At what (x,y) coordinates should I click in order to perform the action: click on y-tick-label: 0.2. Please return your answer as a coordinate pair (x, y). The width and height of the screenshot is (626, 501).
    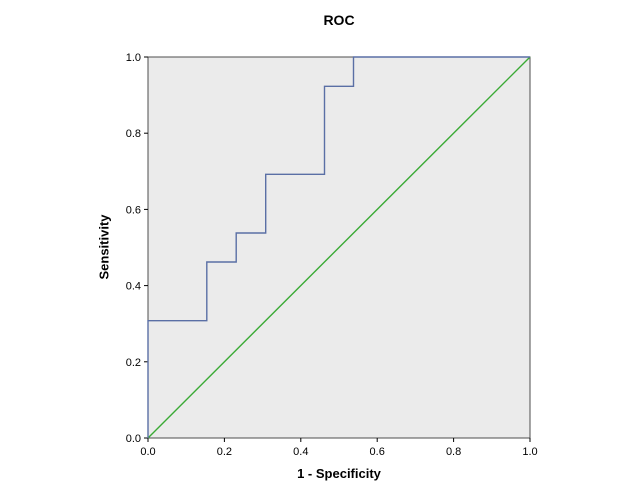
    Looking at the image, I should click on (133, 363).